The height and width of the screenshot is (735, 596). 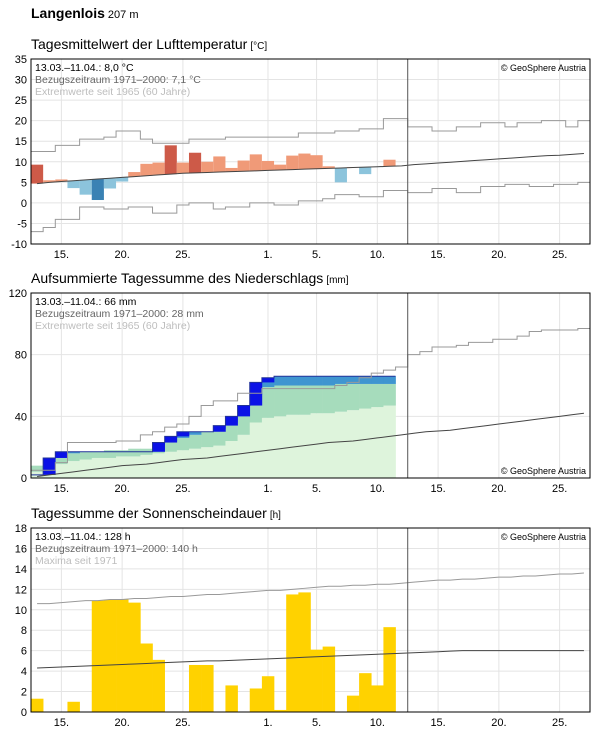 What do you see at coordinates (377, 255) in the screenshot?
I see `x-tick-label: 10.` at bounding box center [377, 255].